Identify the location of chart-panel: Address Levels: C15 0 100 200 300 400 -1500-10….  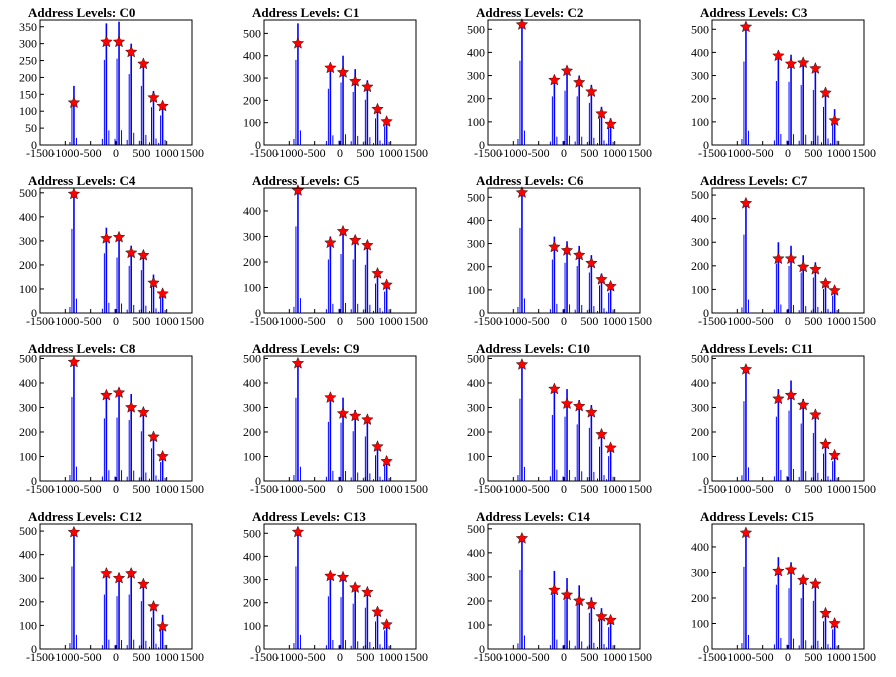
(783, 586).